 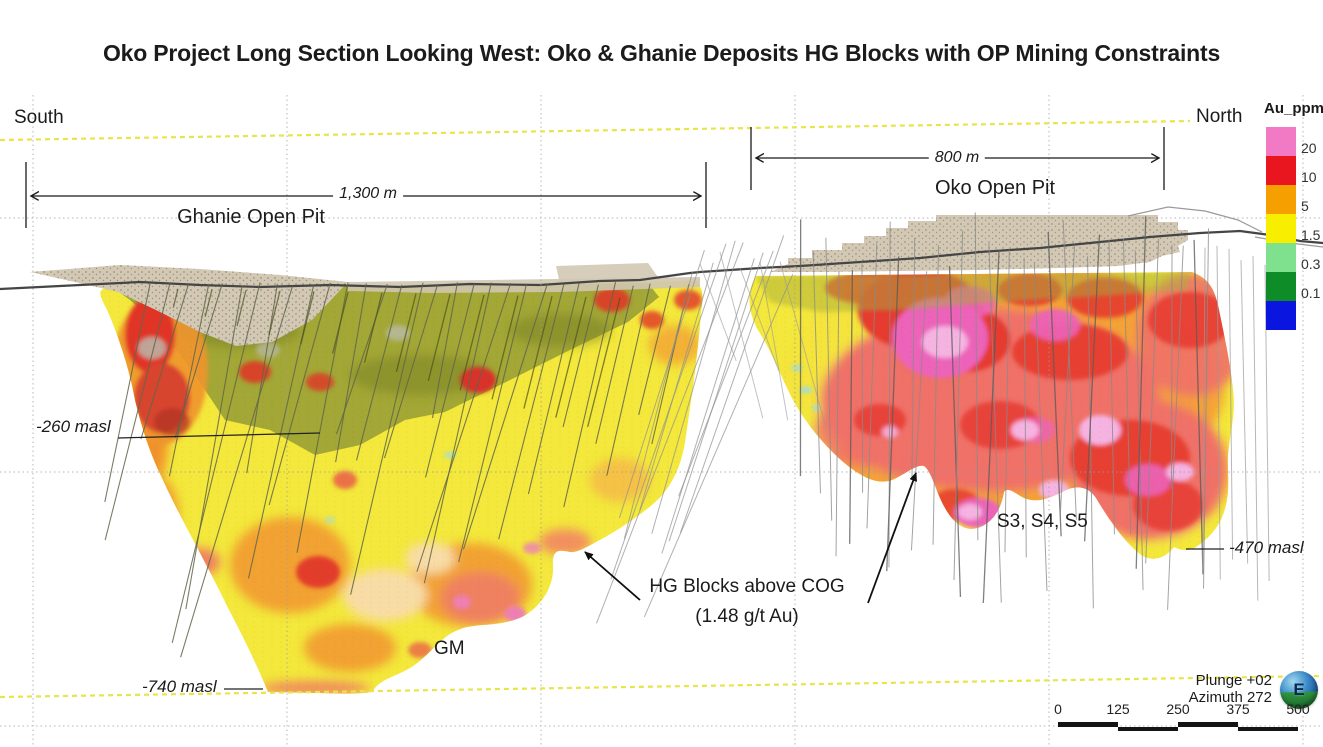 I want to click on legend-label: 0.3, so click(x=1311, y=264).